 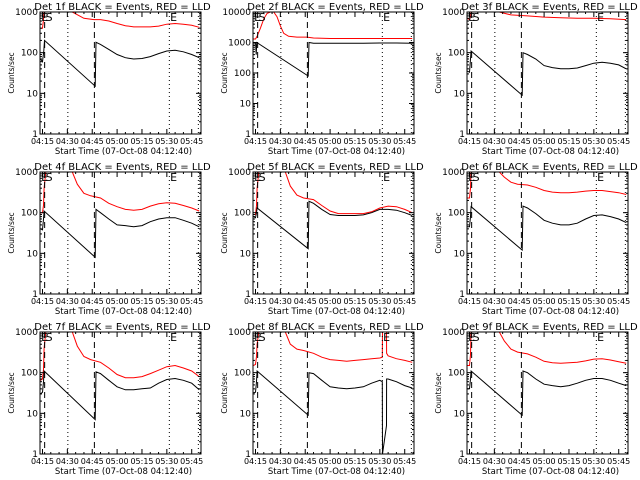 I want to click on panel-title: Det 7f BLACK = Events, RED = LLD, so click(x=122, y=327).